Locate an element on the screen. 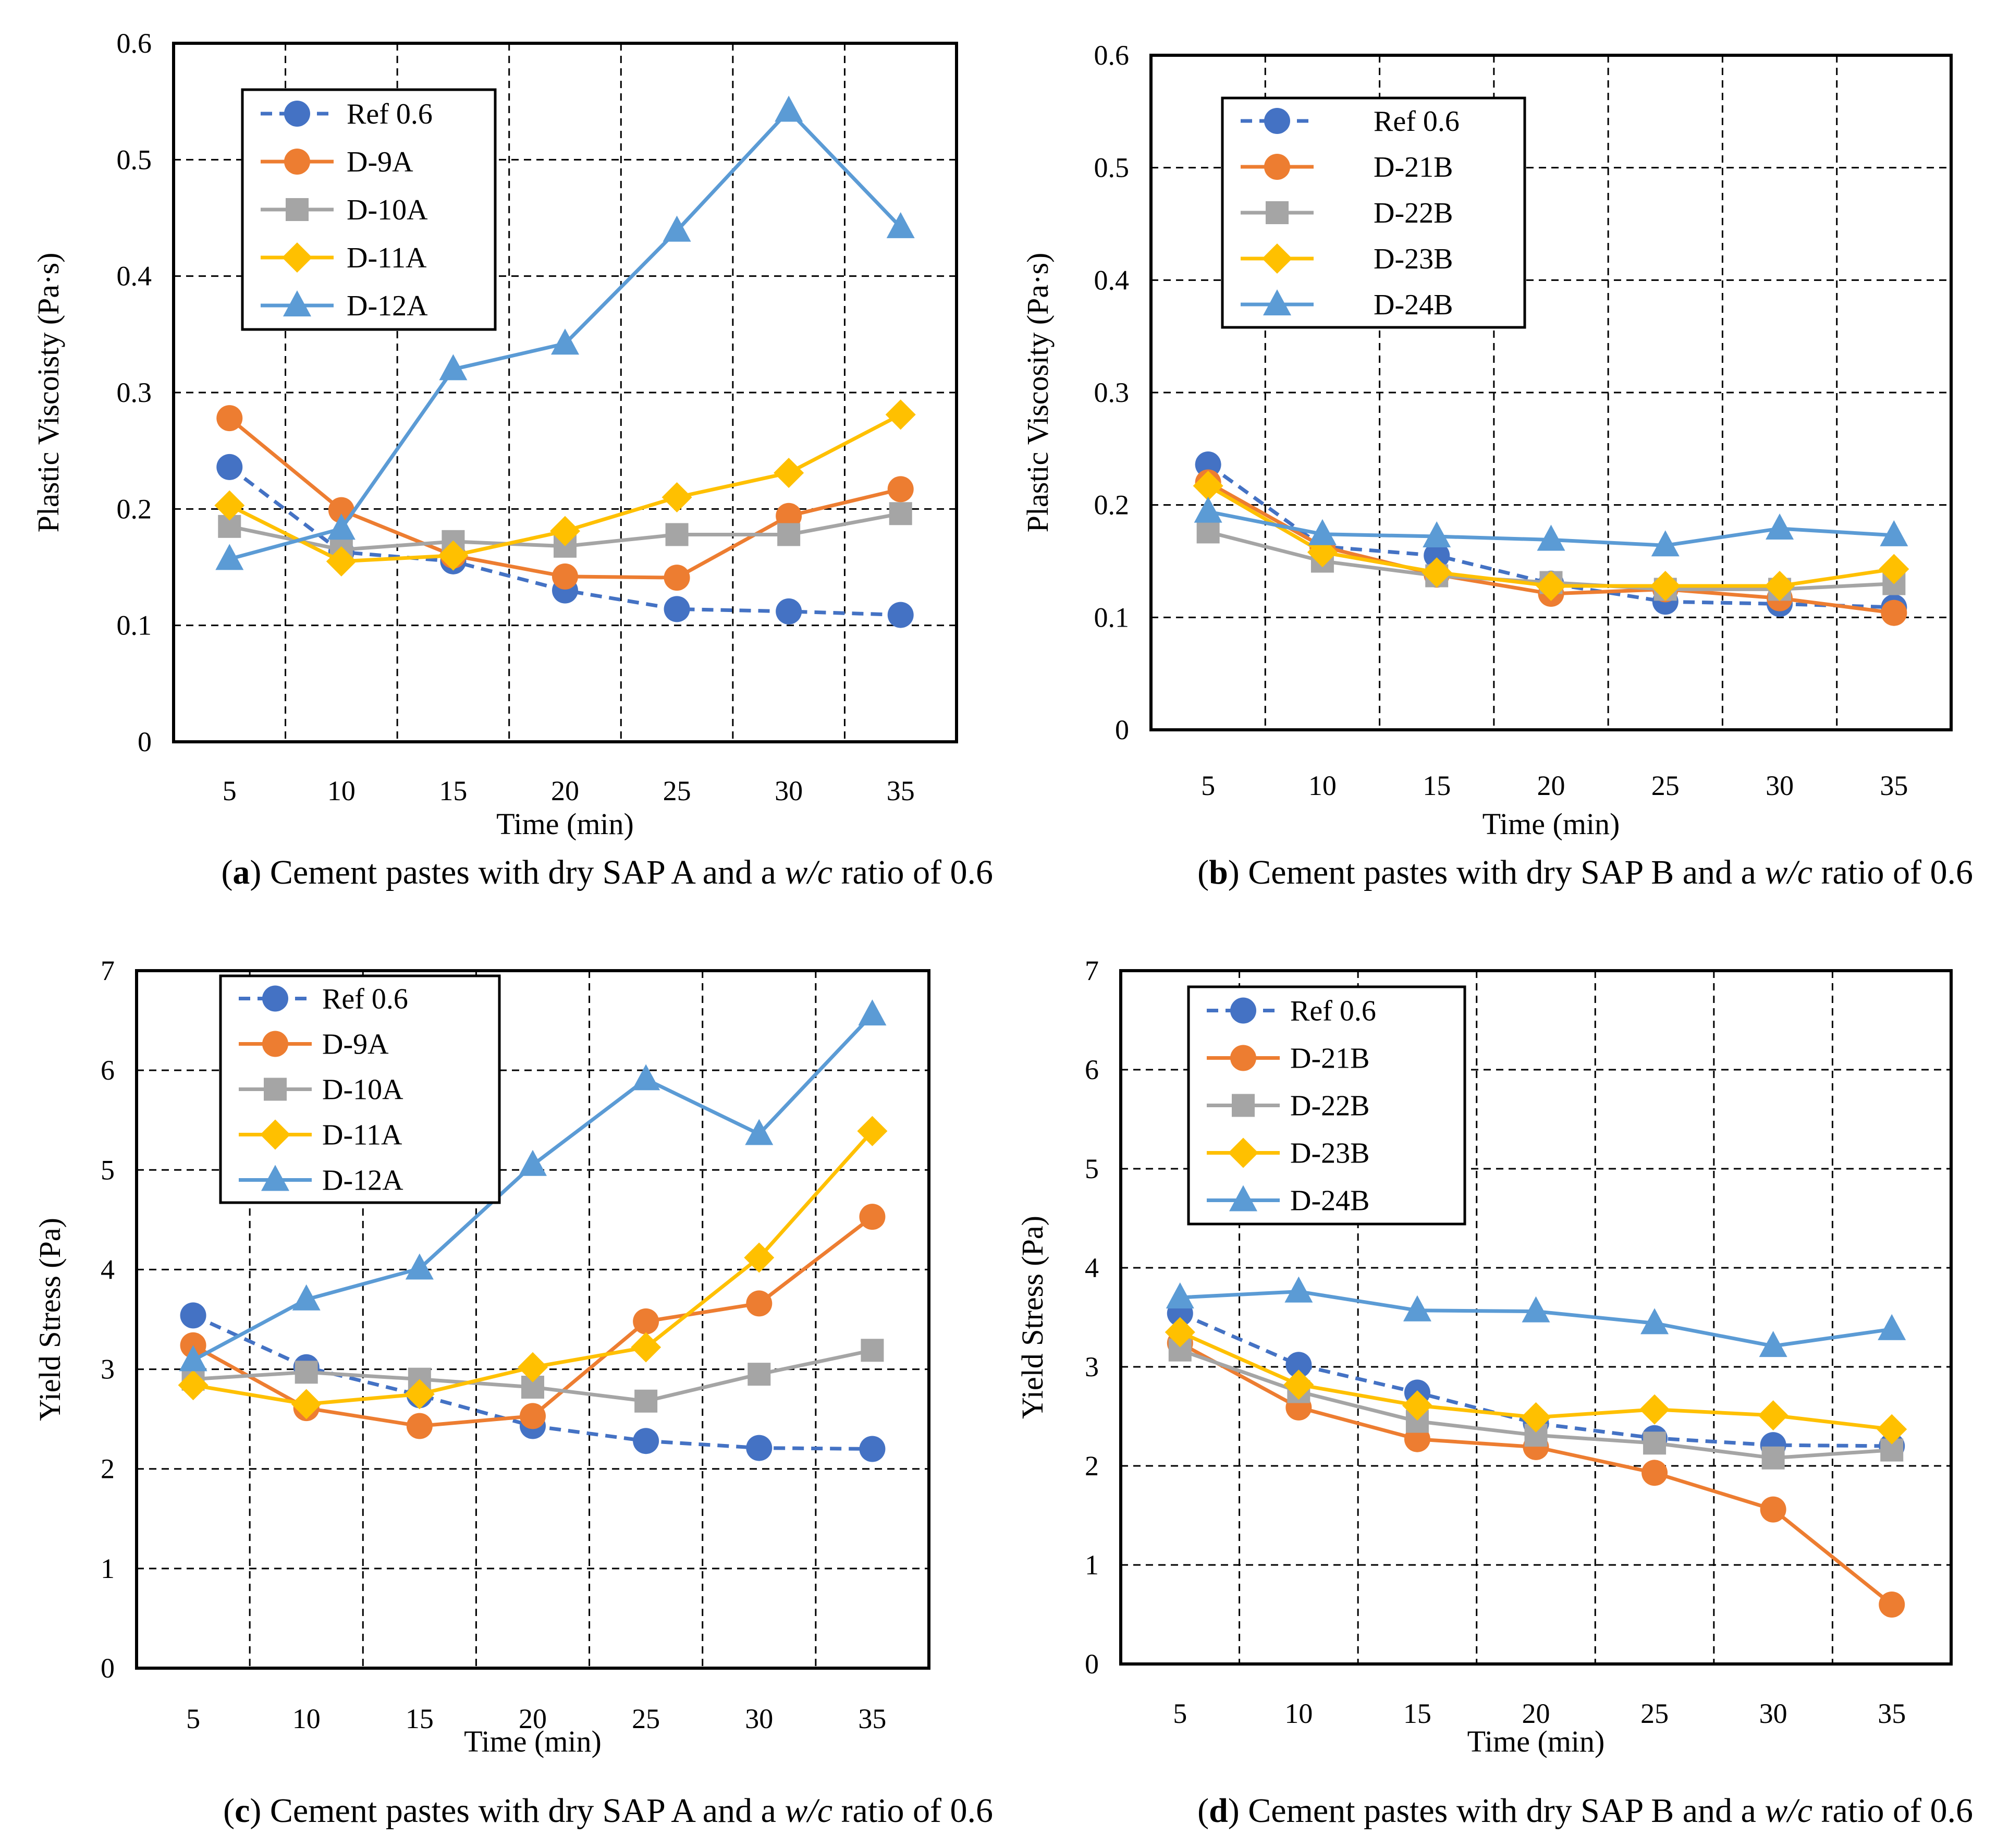  y-tick-label: 2 is located at coordinates (1092, 1466).